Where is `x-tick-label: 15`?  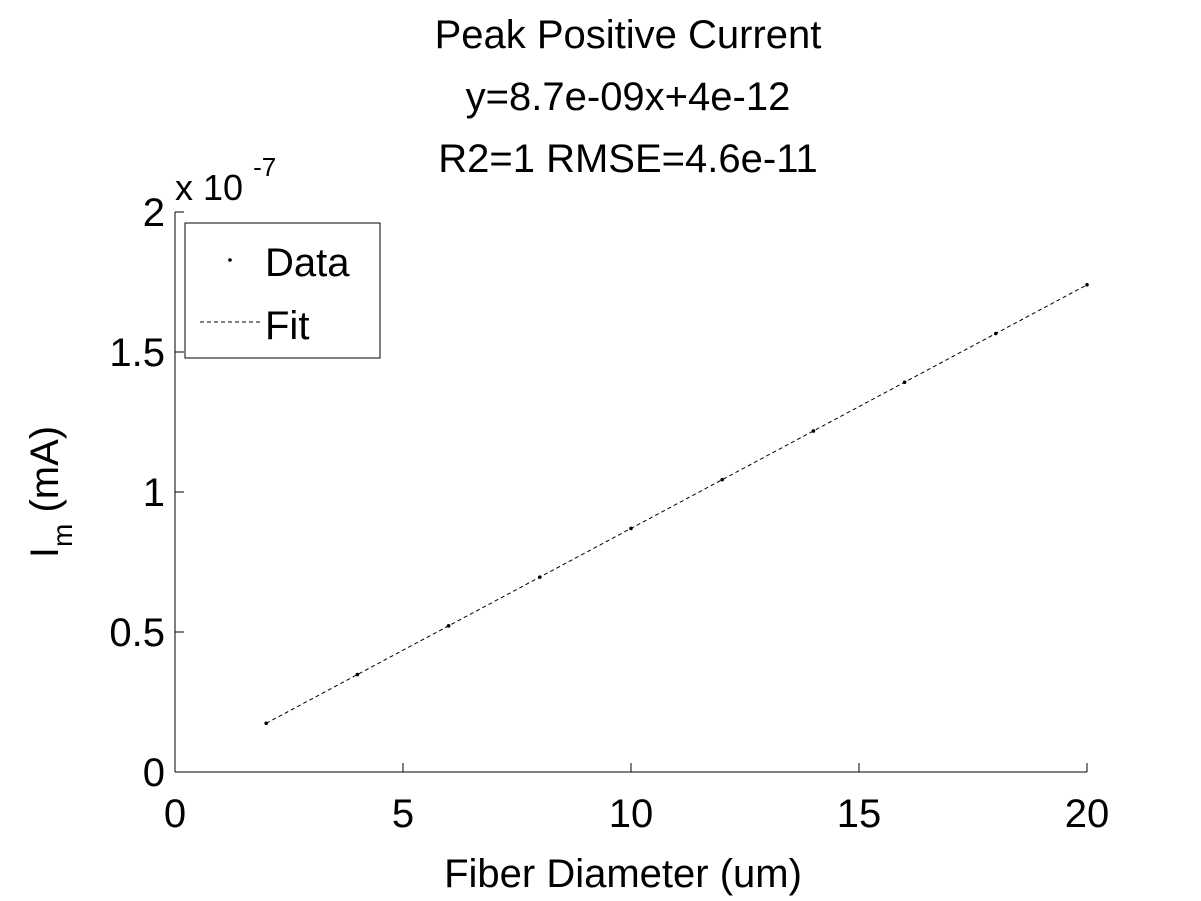
x-tick-label: 15 is located at coordinates (859, 814).